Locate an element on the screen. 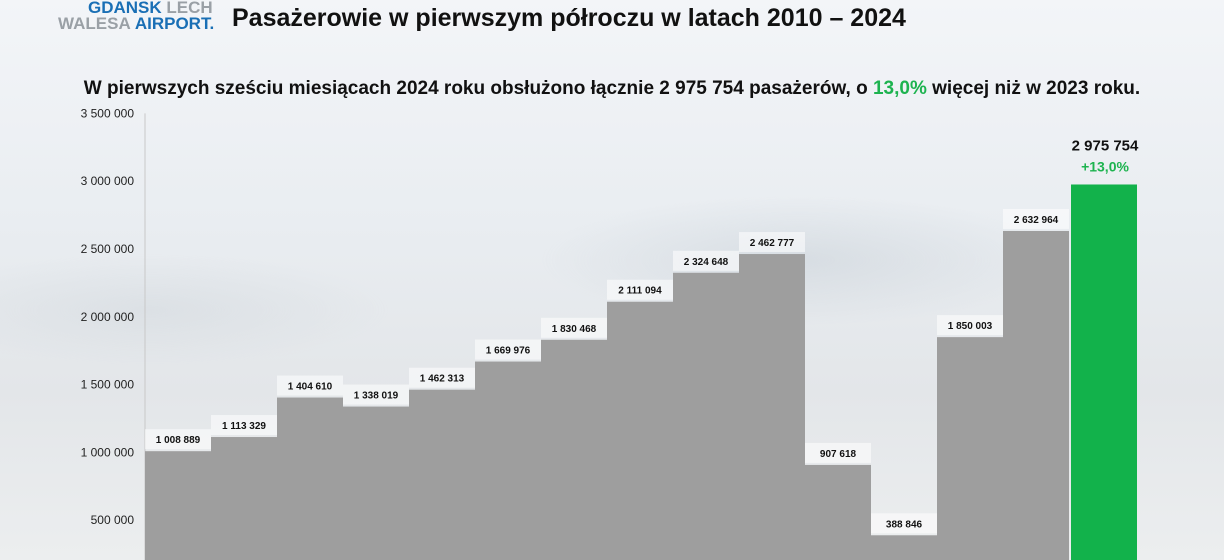 The image size is (1224, 560). data-label: 2 324 648 is located at coordinates (706, 262).